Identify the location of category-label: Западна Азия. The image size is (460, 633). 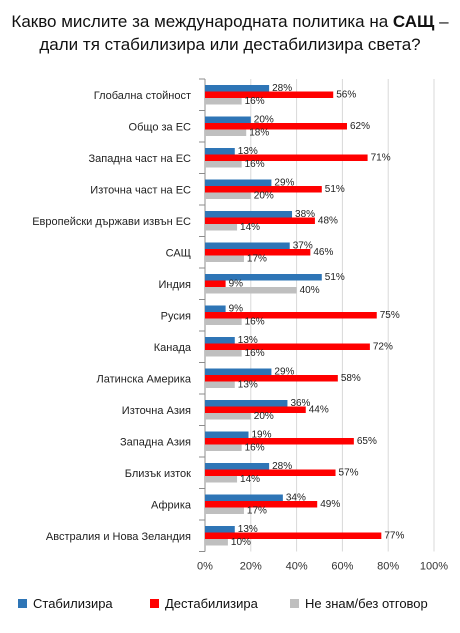
(155, 442).